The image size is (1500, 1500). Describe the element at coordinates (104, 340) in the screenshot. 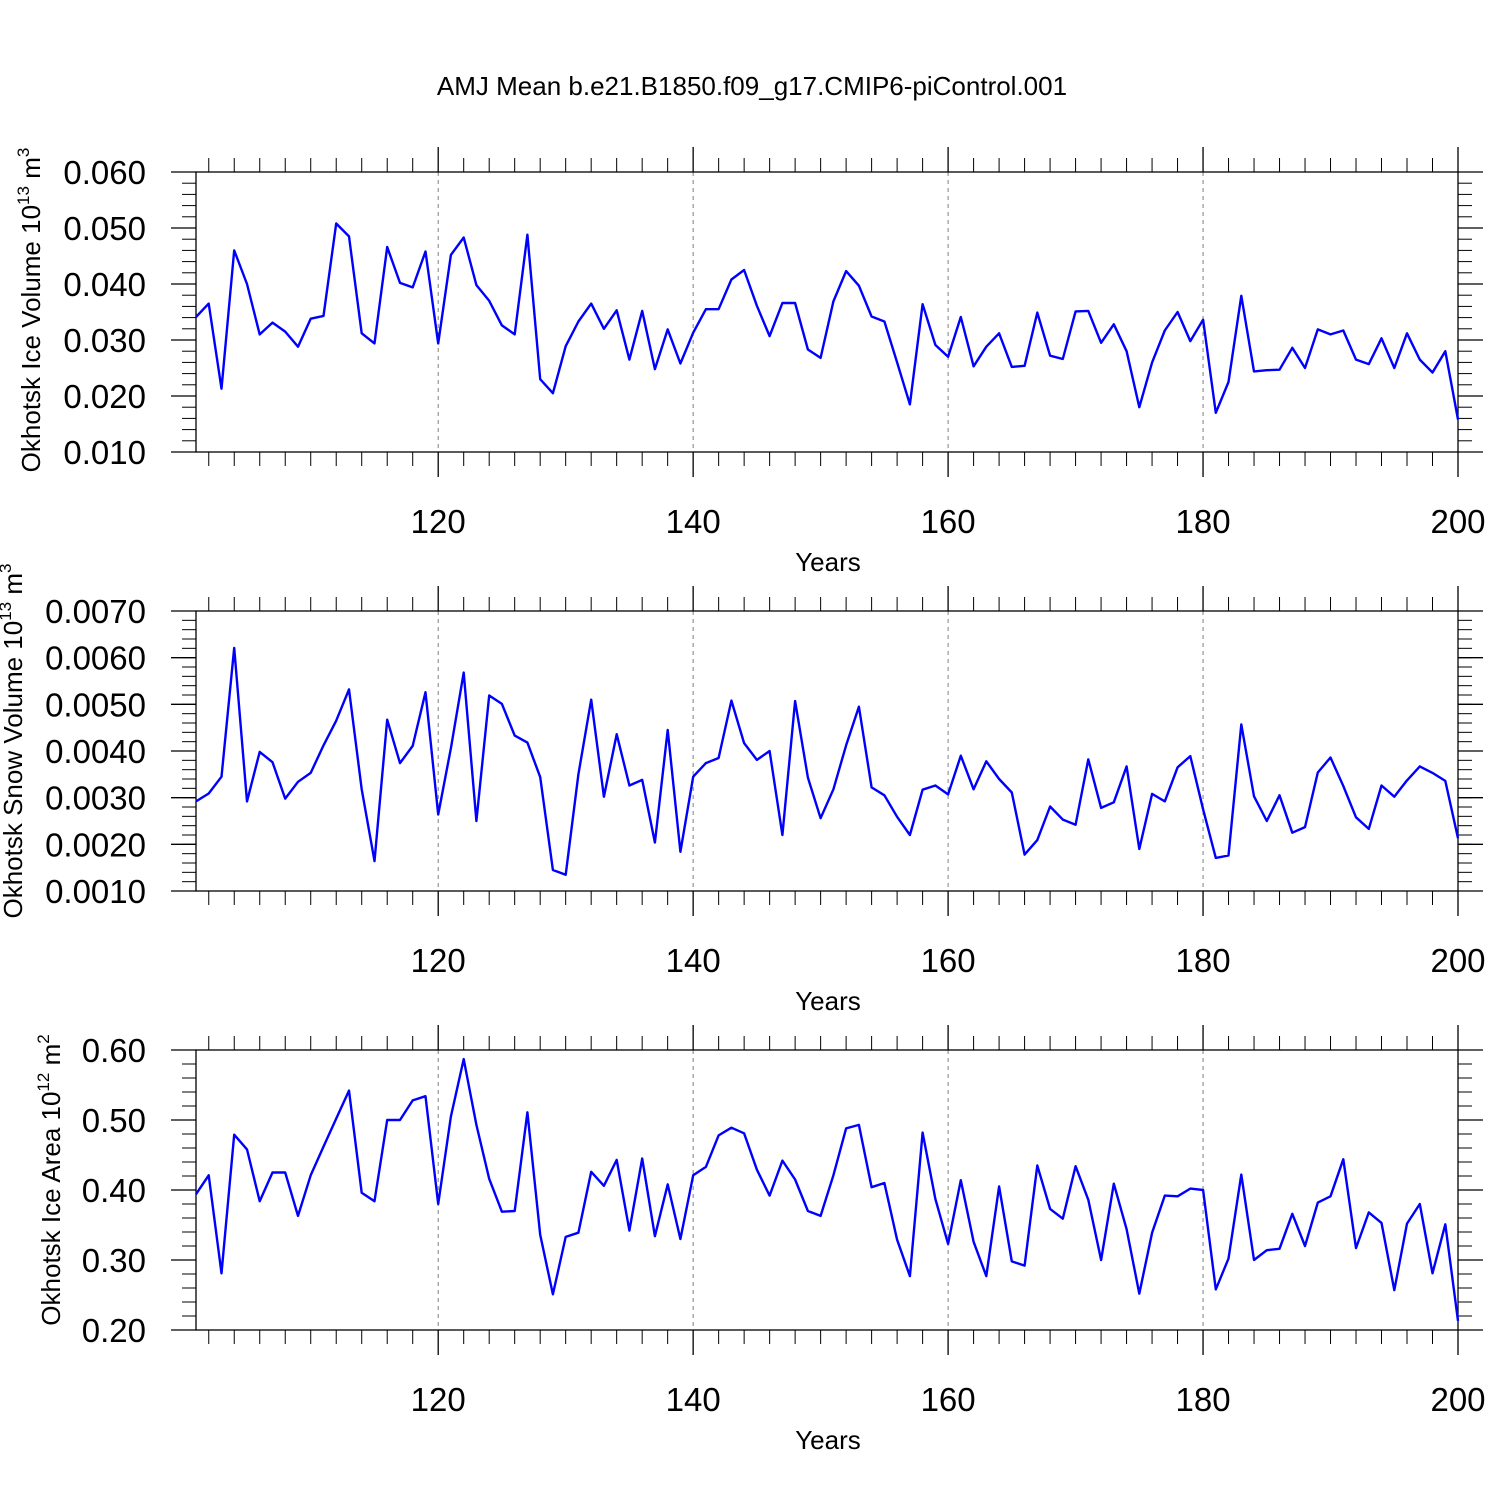

I see `y-tick-label: 0.030` at that location.